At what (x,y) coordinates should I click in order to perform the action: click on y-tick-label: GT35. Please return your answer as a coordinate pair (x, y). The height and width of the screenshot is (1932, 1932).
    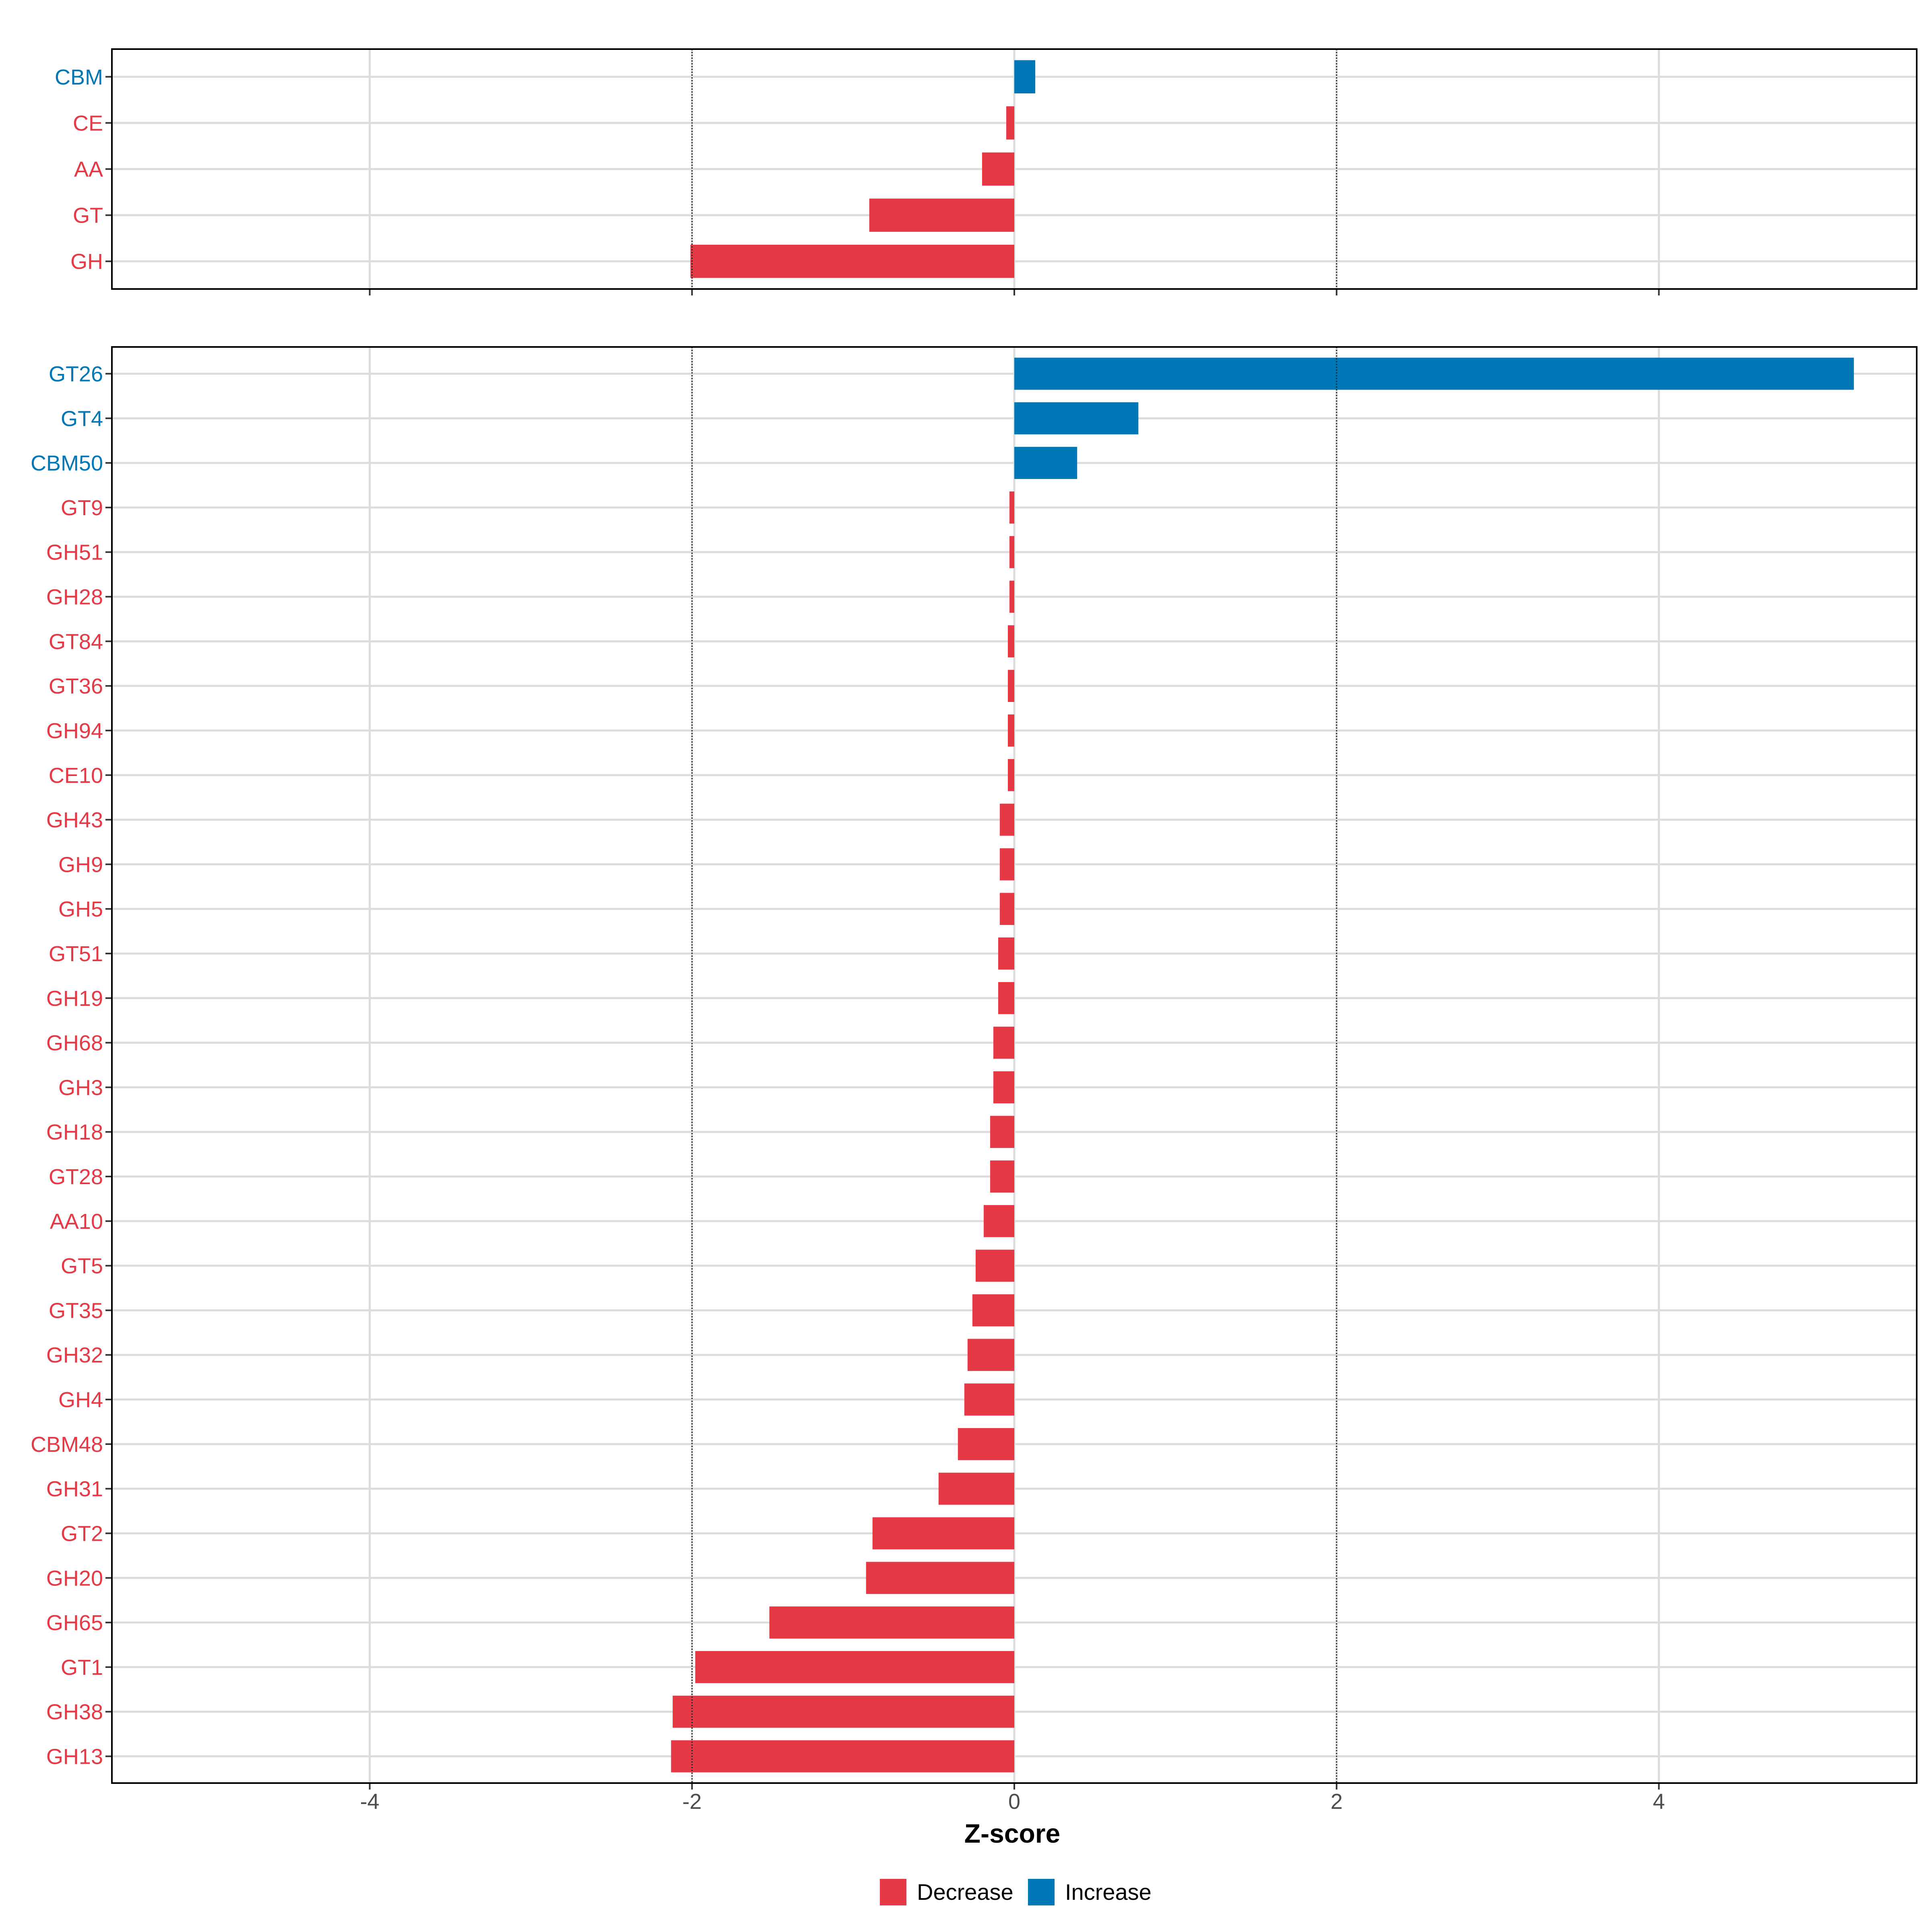
    Looking at the image, I should click on (76, 1310).